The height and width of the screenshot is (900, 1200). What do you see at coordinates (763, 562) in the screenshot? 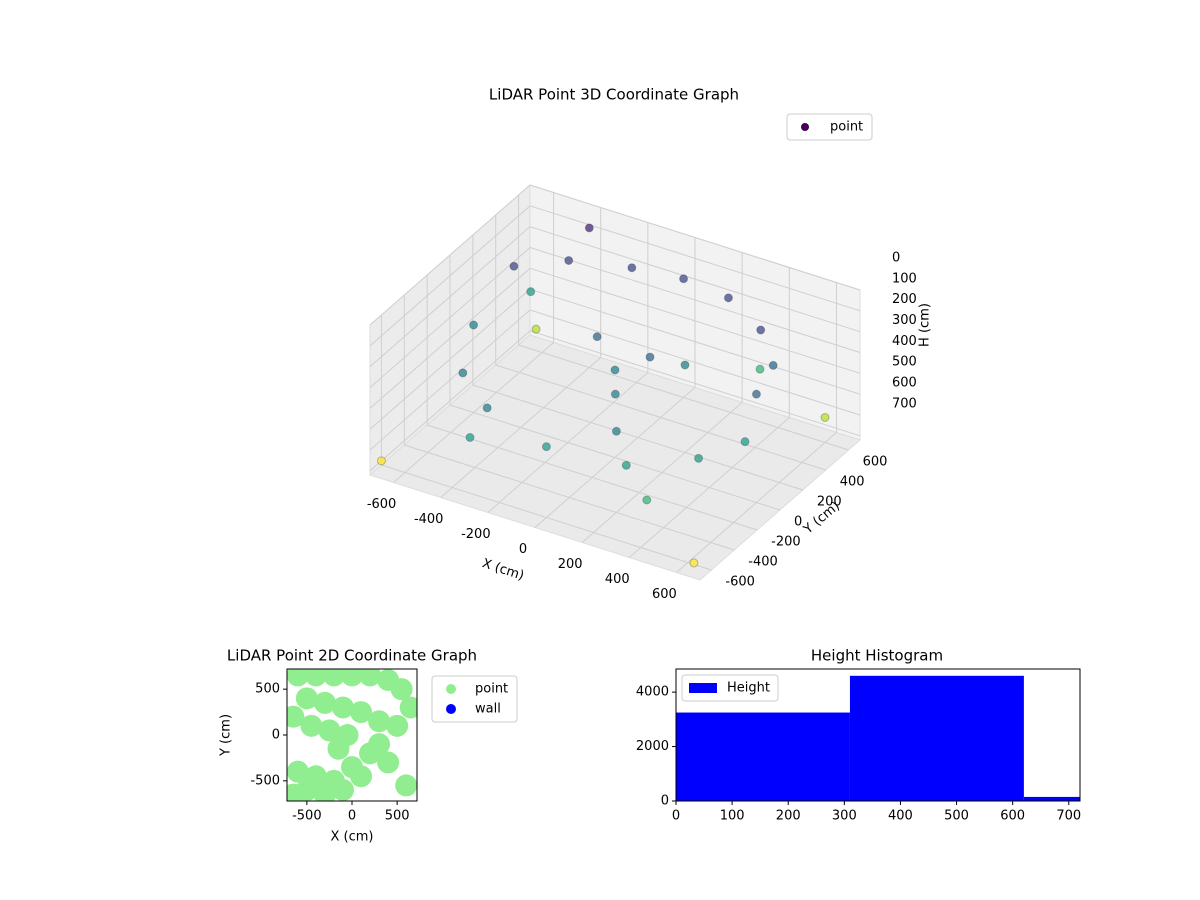
I see `y-tick-label: -400` at bounding box center [763, 562].